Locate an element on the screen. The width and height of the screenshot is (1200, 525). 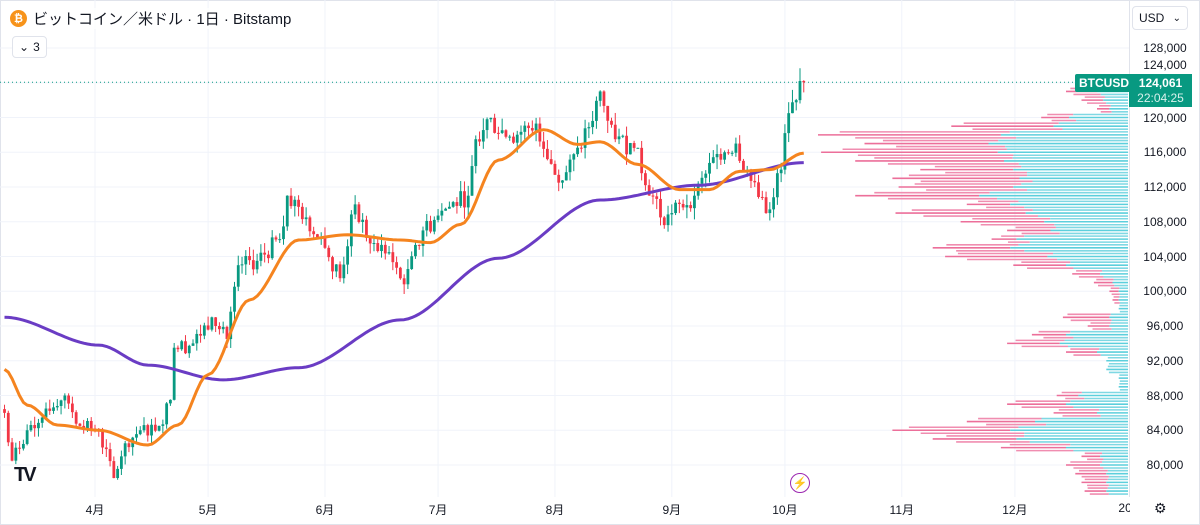
indicators-count: 3 is located at coordinates (36, 47).